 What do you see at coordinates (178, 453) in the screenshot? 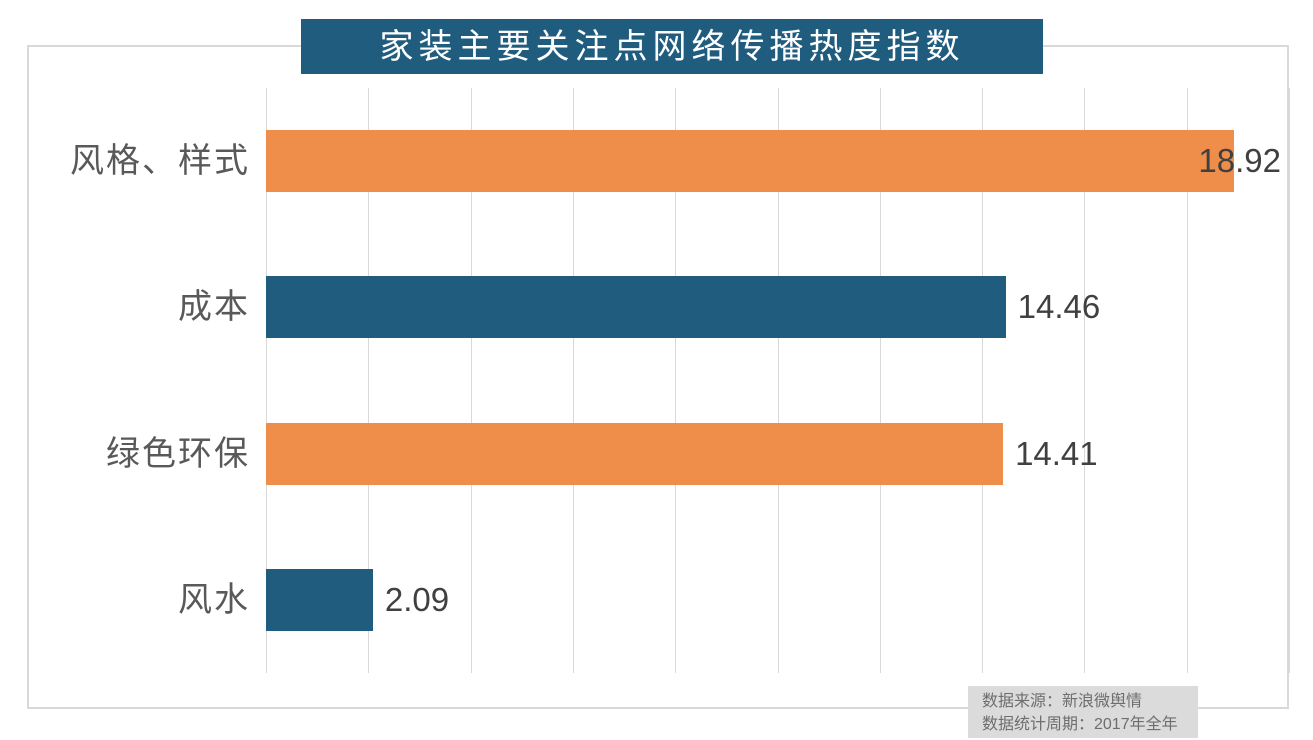
I see `category-label: 绿色环保` at bounding box center [178, 453].